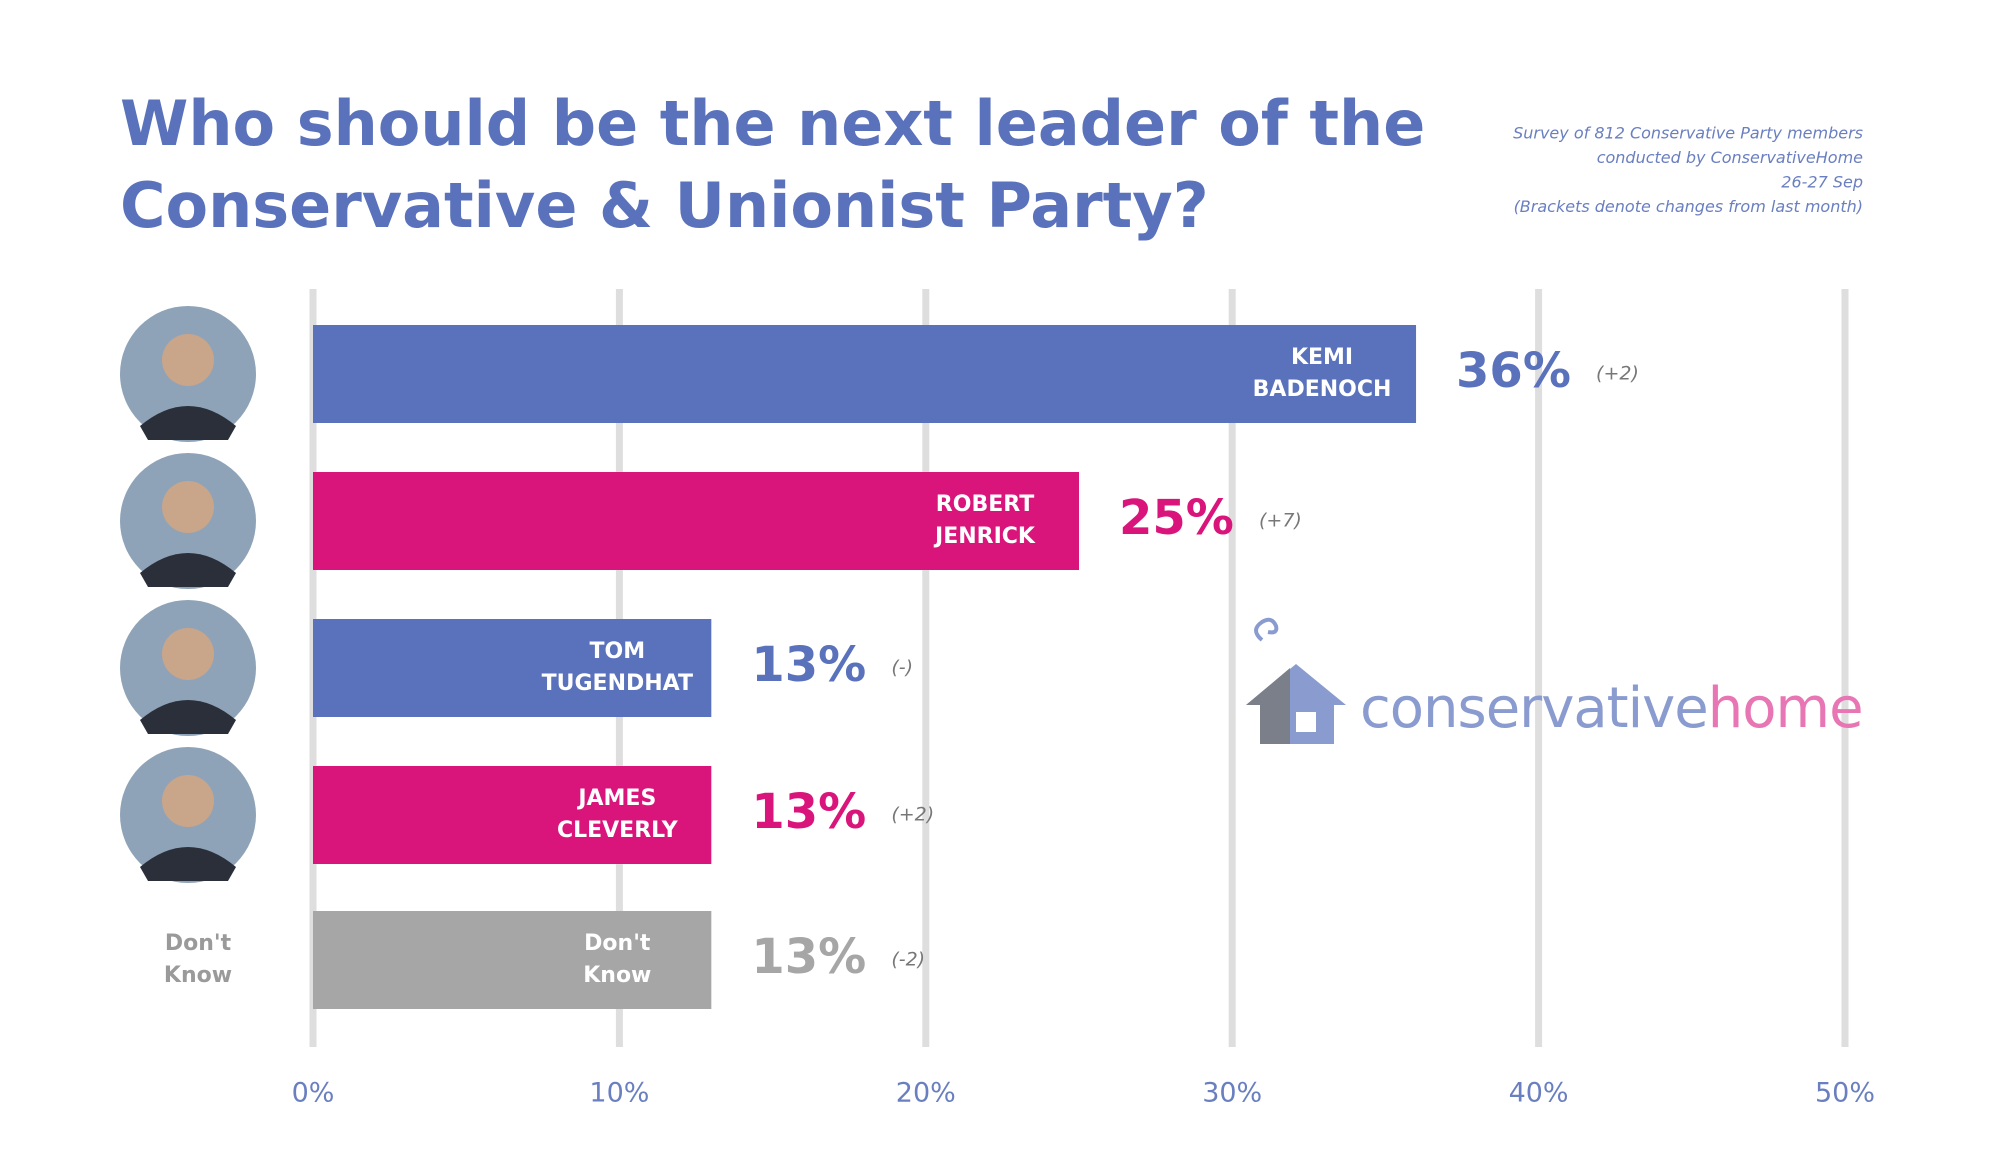 This screenshot has height=1165, width=2000. What do you see at coordinates (1822, 182) in the screenshot?
I see `survey-note: 26-27 Sep` at bounding box center [1822, 182].